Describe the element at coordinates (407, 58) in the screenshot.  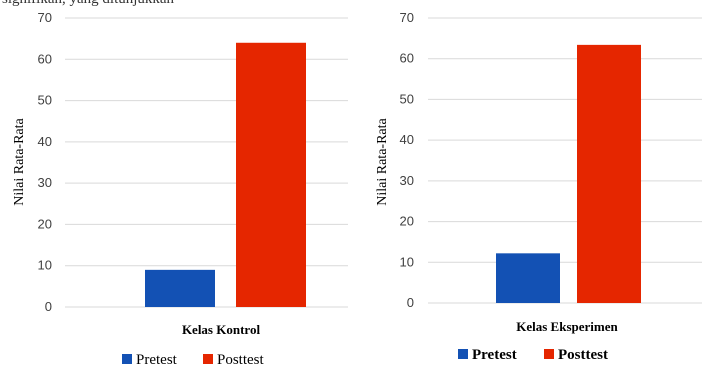
I see `y-tick-label-eksperimen: 60` at that location.